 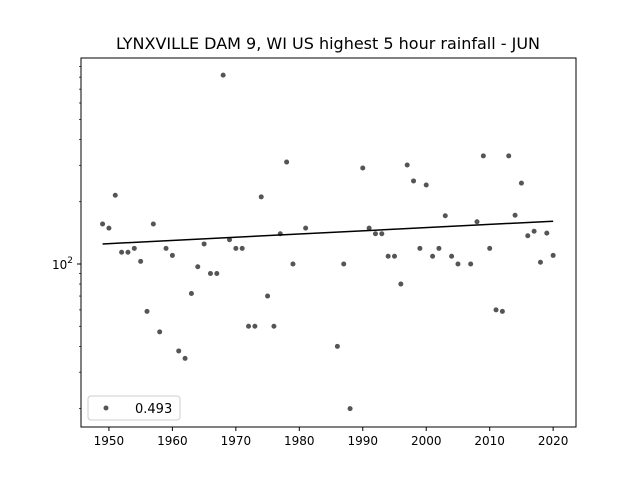 I want to click on legend-marker, so click(x=106, y=408).